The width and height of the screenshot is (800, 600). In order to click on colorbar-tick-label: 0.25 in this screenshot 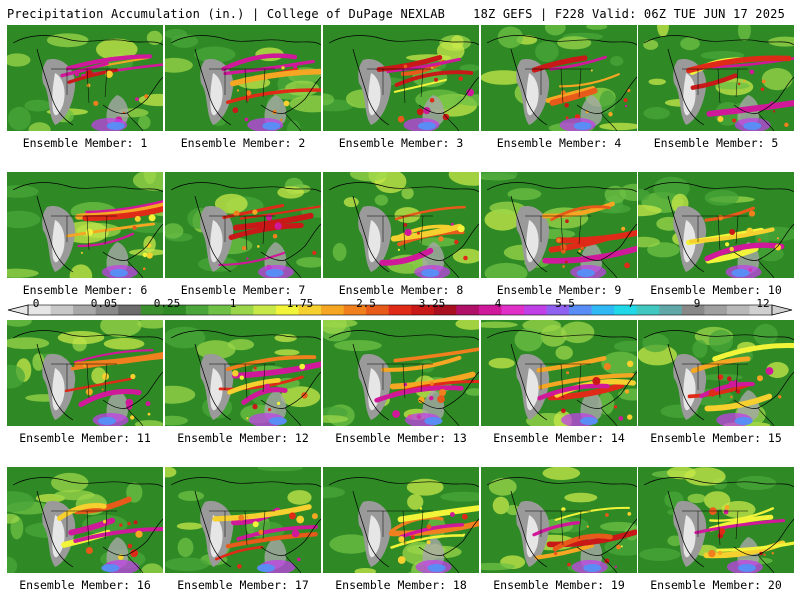, I will do `click(167, 303)`.